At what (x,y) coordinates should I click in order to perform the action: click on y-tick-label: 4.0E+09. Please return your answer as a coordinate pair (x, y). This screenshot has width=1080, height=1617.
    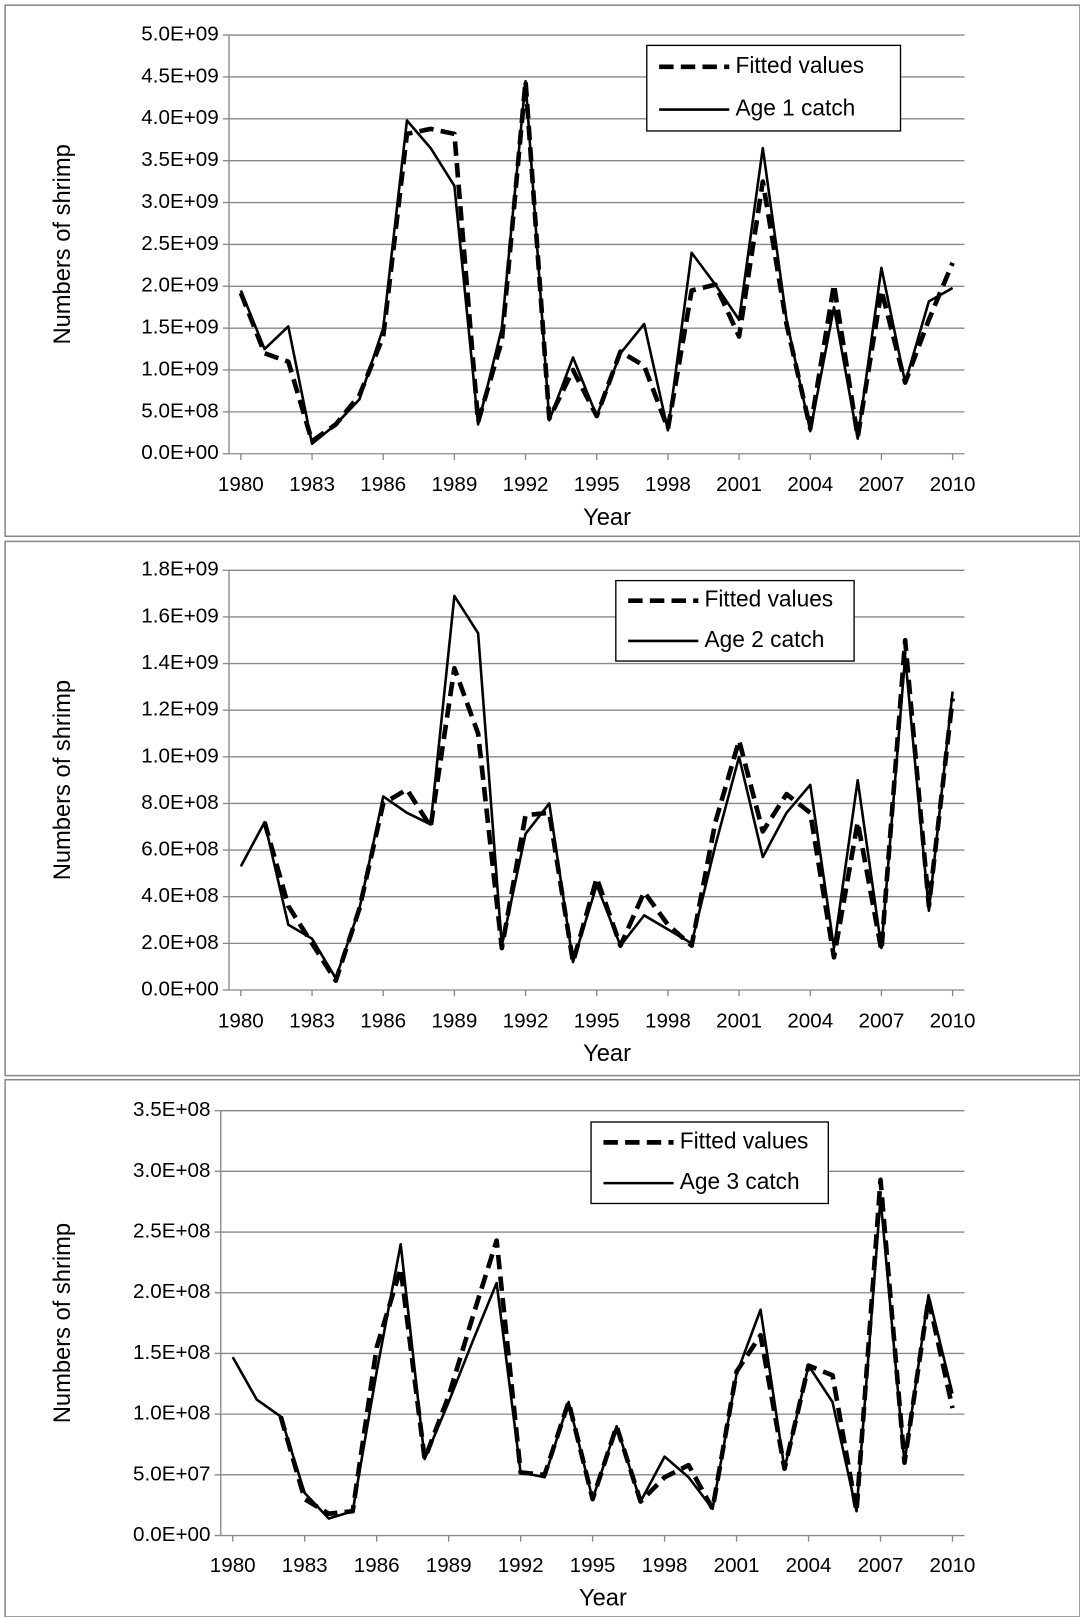
    Looking at the image, I should click on (179, 117).